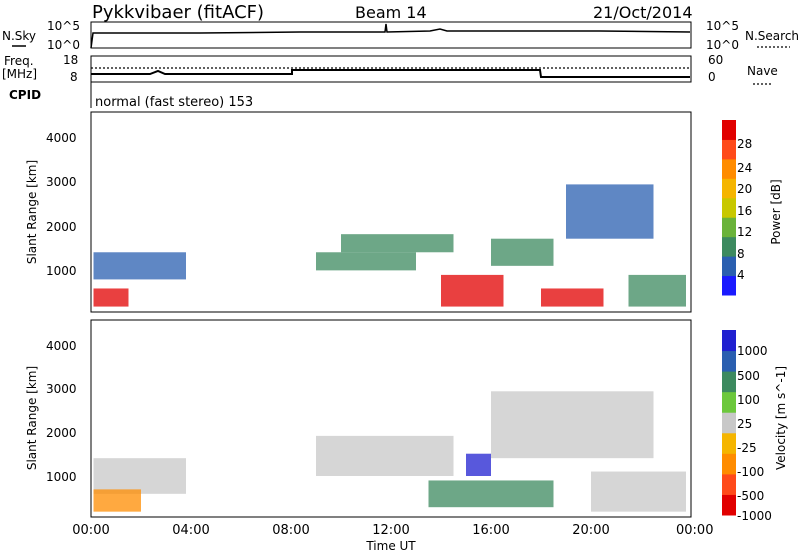  I want to click on freq-unit: [MHz], so click(19, 74).